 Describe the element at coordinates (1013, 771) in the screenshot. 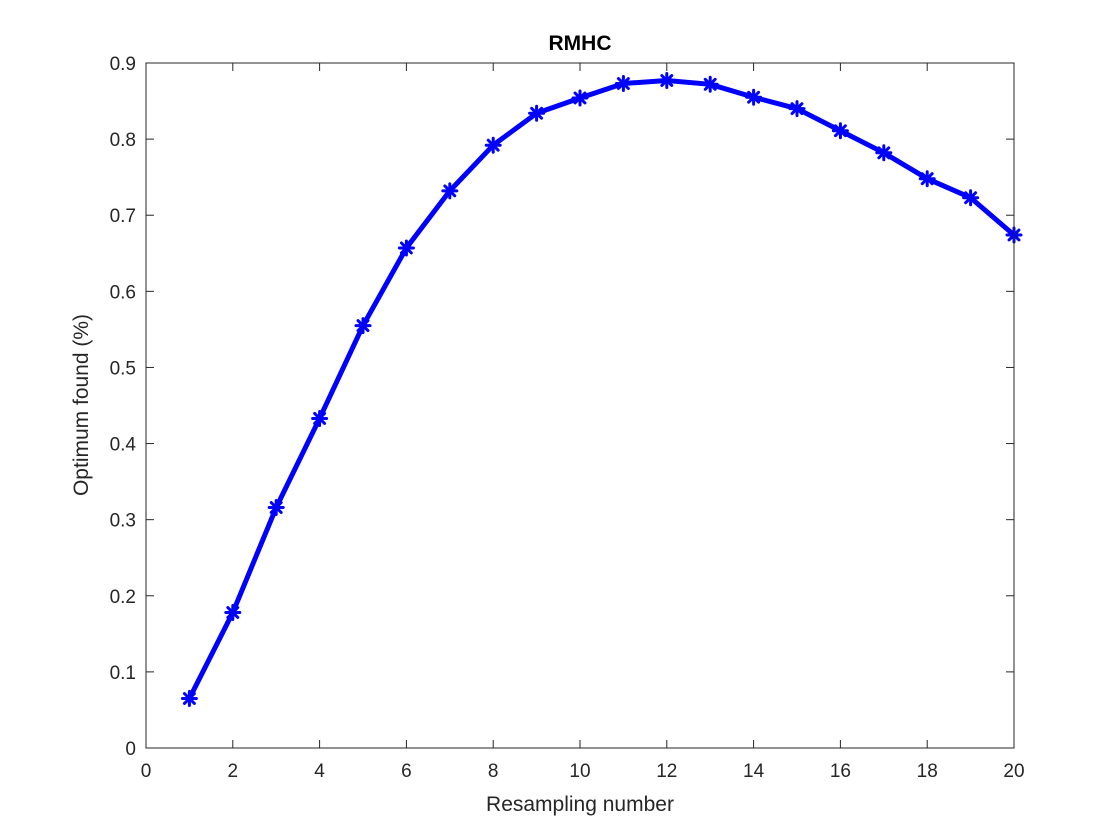

I see `x-tick-label: 20` at that location.